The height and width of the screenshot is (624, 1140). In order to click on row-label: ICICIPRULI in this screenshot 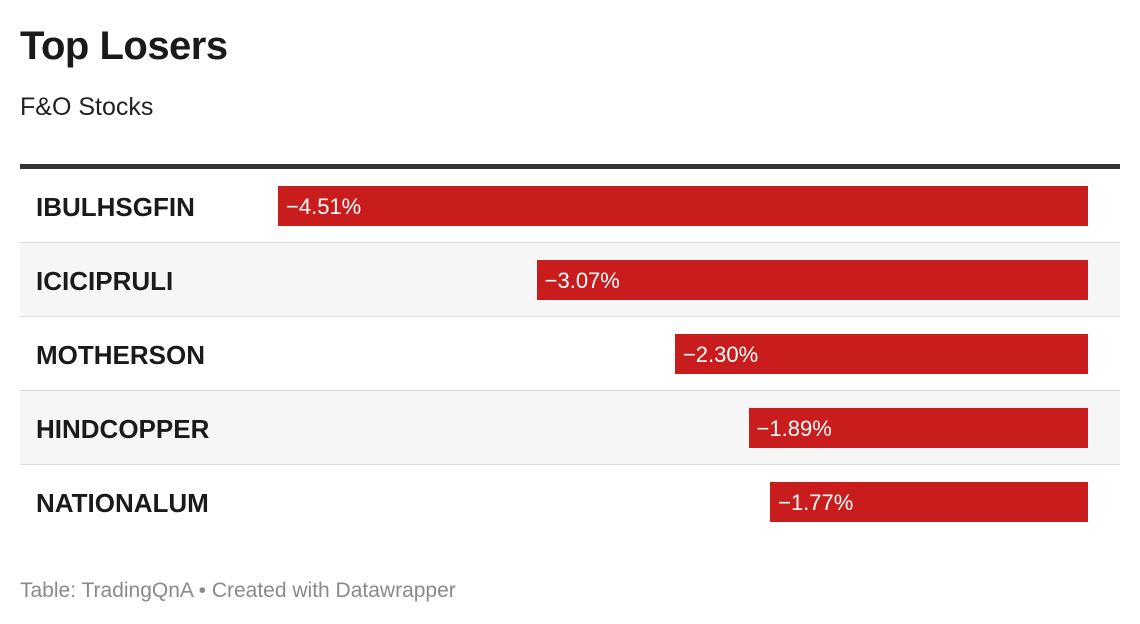, I will do `click(105, 281)`.